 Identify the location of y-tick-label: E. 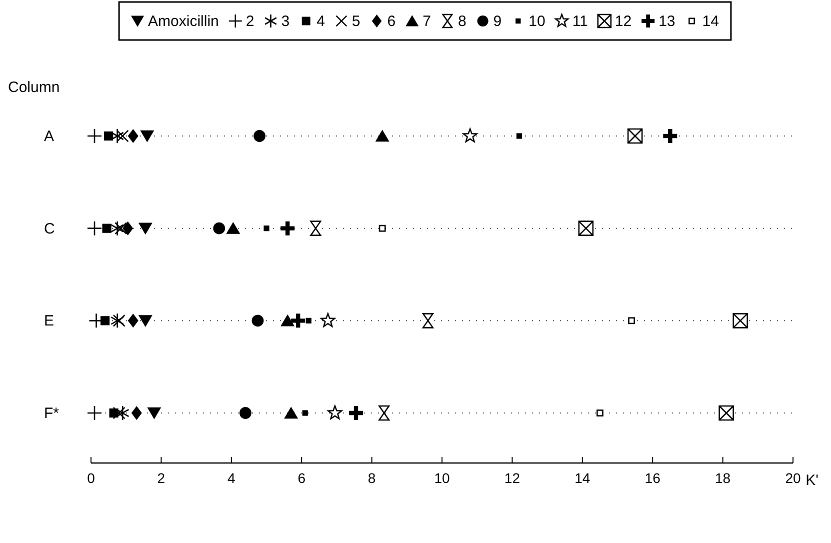
(49, 321).